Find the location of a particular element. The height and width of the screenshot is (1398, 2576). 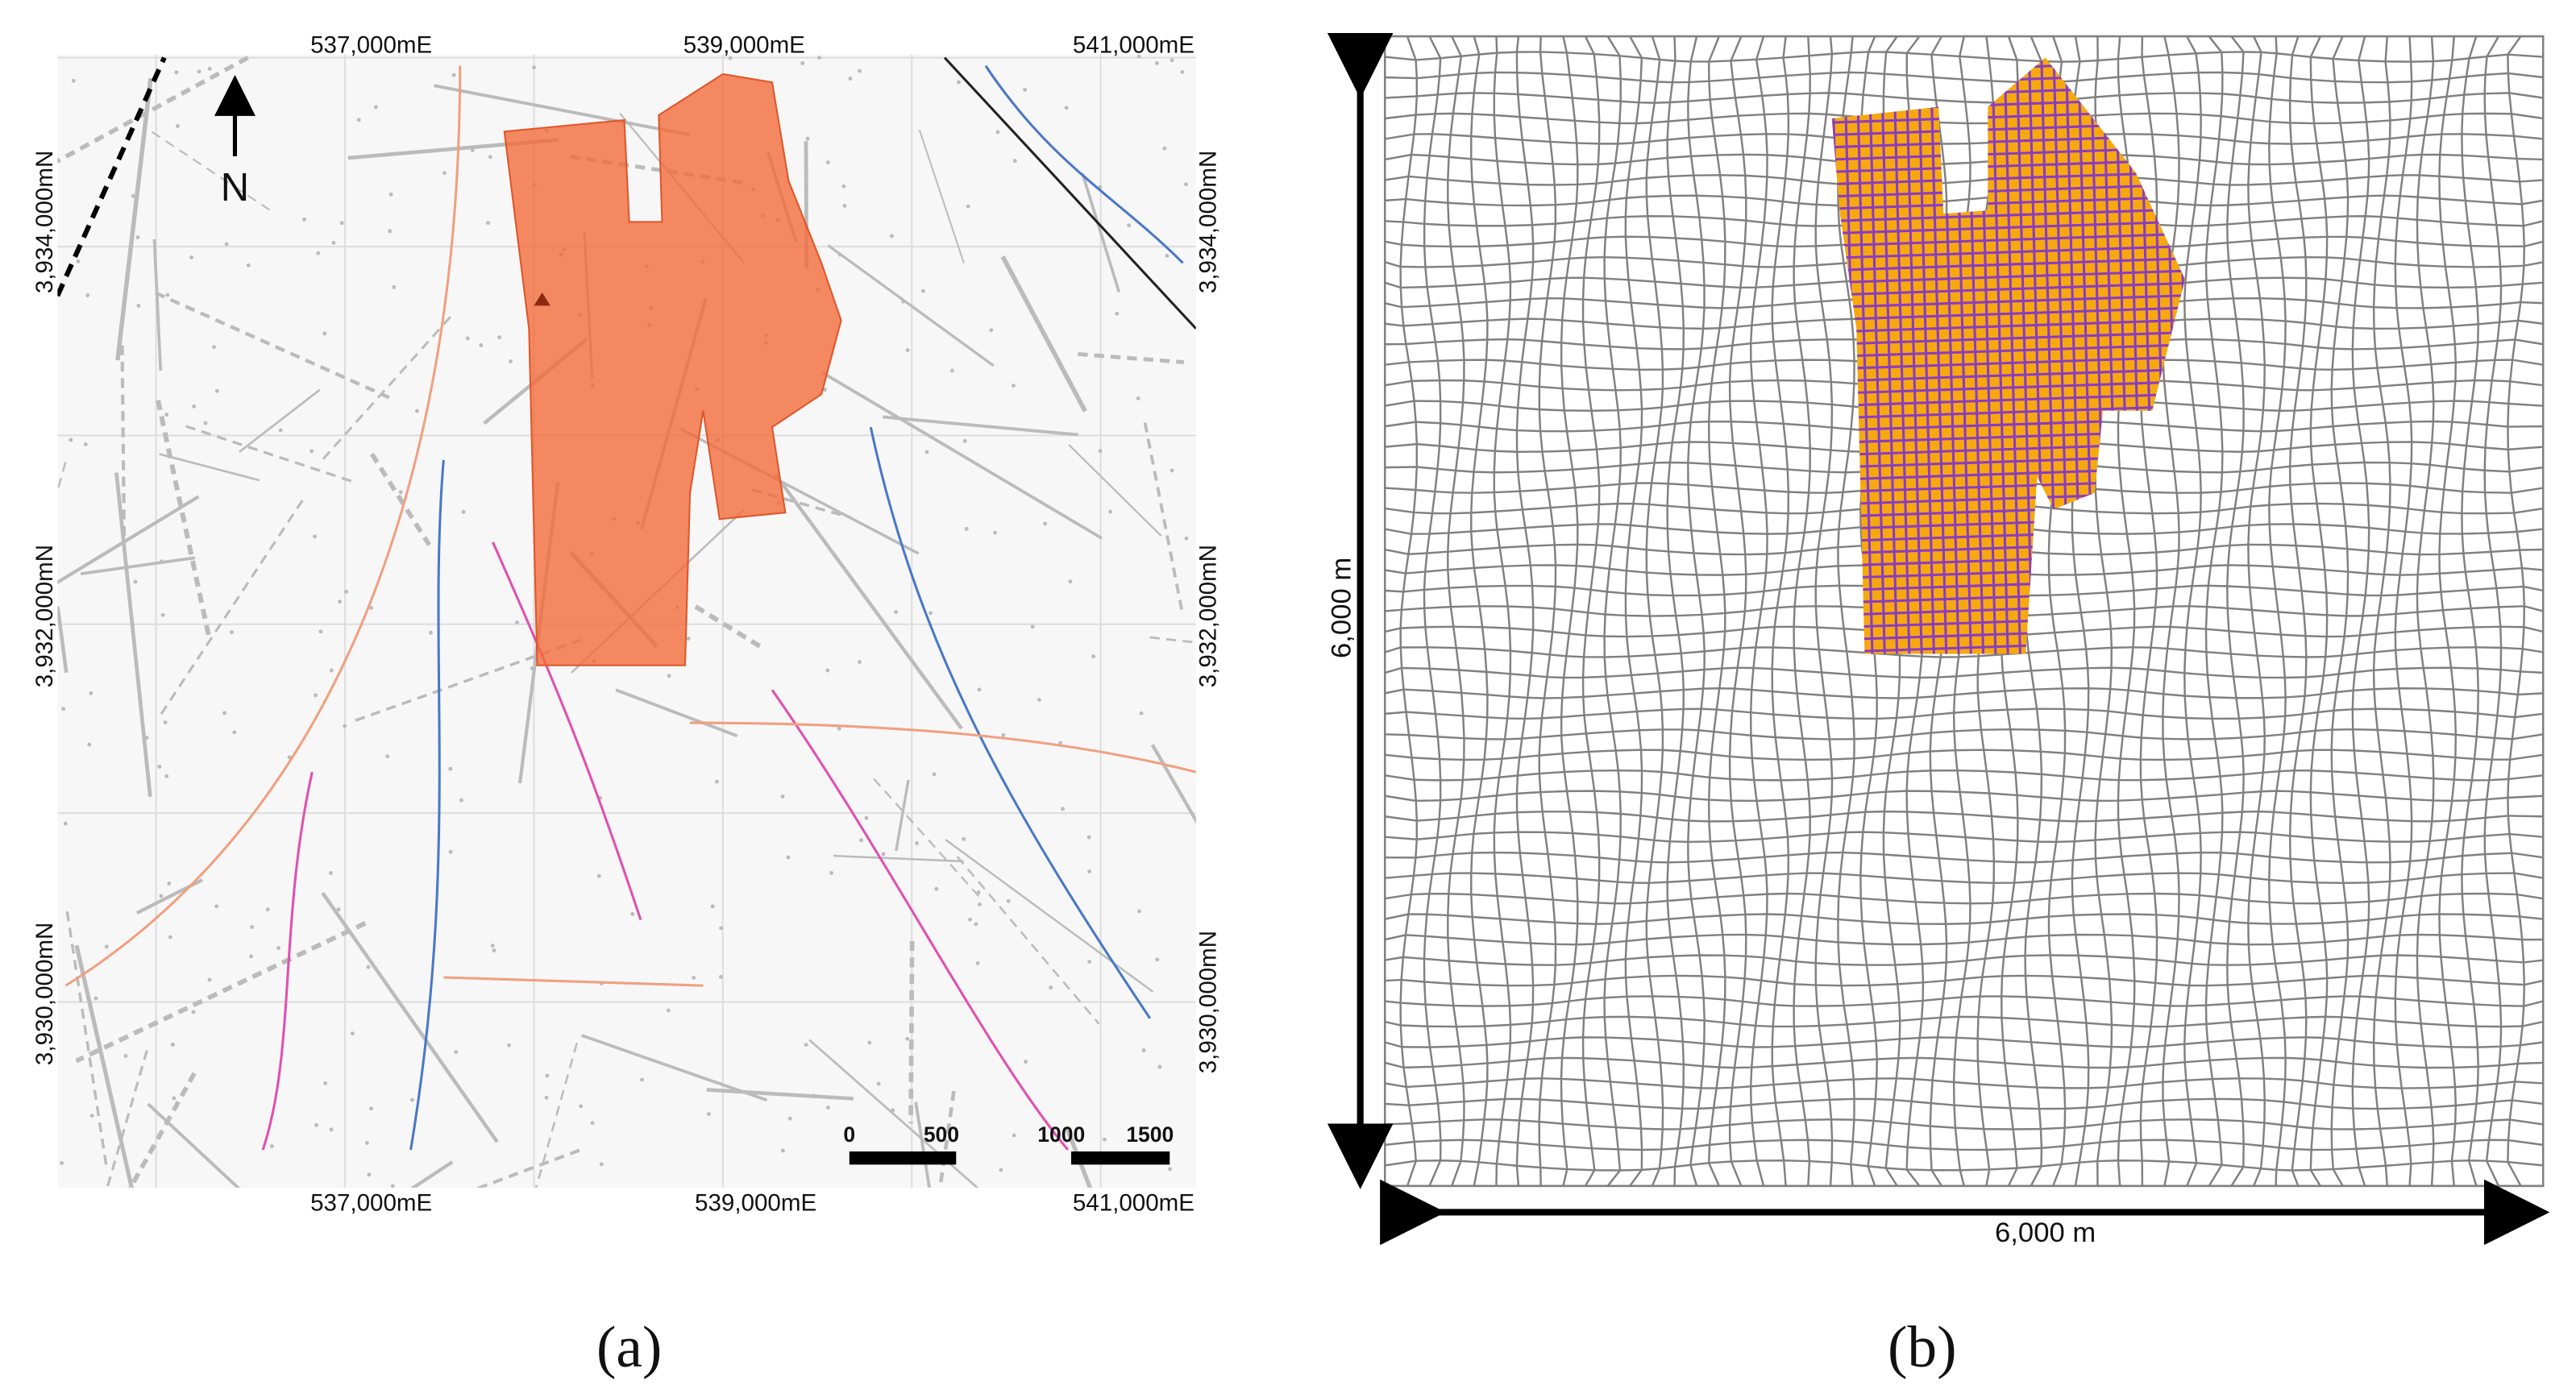

easting-label: 541,000mE is located at coordinates (1134, 44).